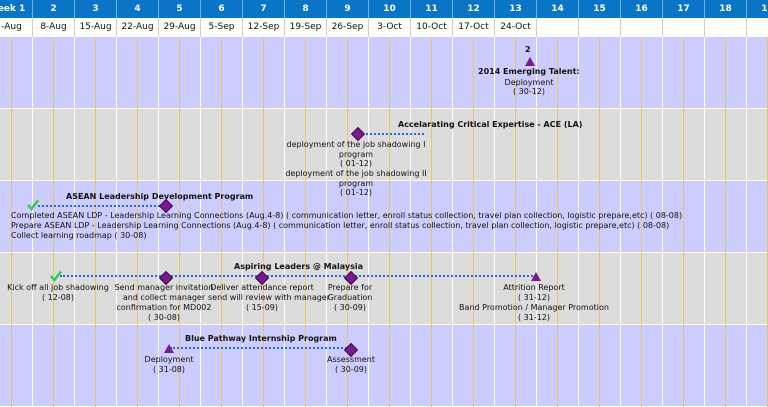  I want to click on lane-title-emerging-talent: 2014 Emerging Talent:, so click(529, 71).